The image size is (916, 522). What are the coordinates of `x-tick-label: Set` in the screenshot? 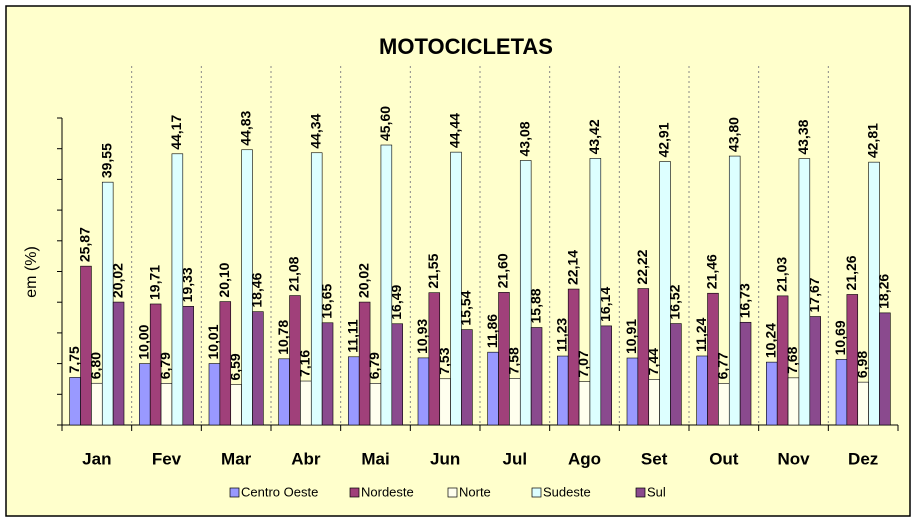 It's located at (654, 458).